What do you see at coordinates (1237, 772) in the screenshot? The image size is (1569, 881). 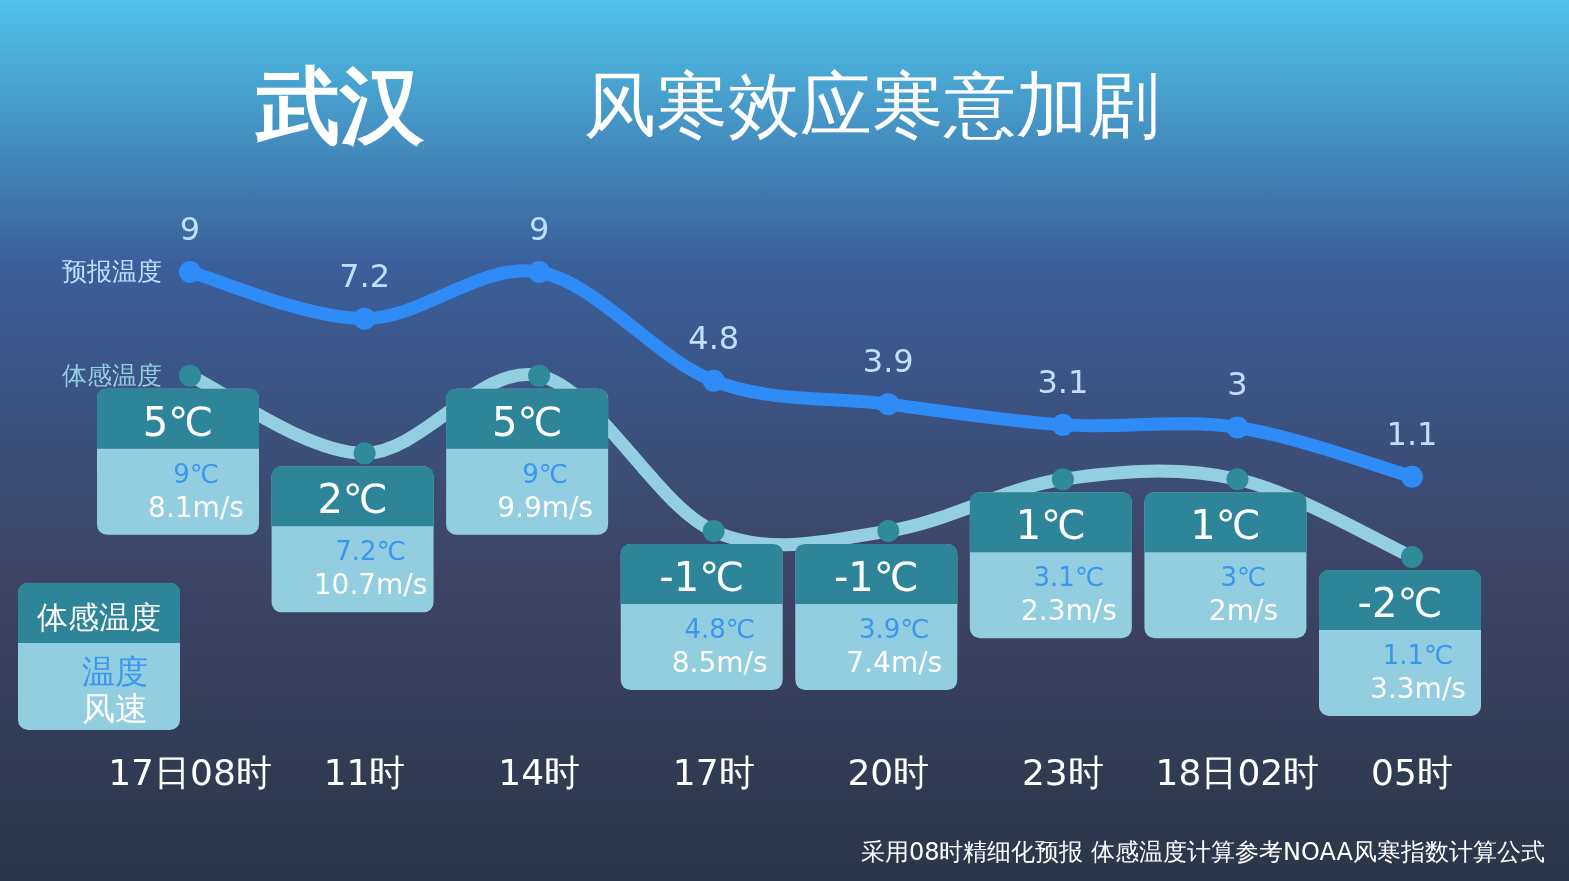 I see `x-tick-label: 18日02时` at bounding box center [1237, 772].